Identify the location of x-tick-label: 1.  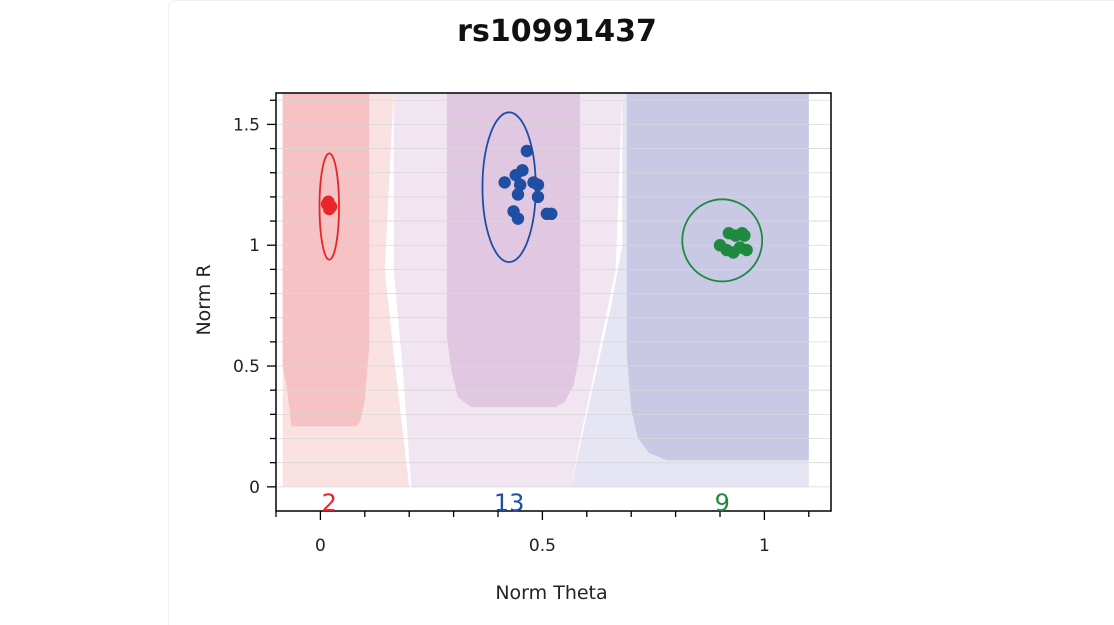
(764, 546).